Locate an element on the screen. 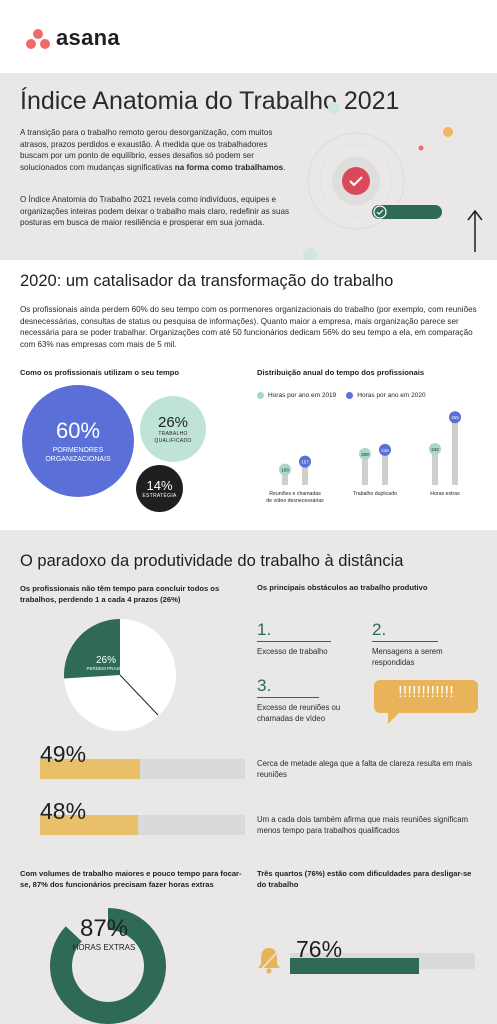 The image size is (497, 1024). overtime-value: 87% is located at coordinates (104, 928).